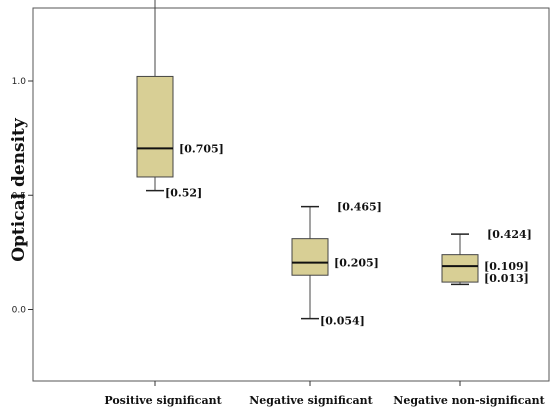 This screenshot has height=411, width=556. Describe the element at coordinates (342, 321) in the screenshot. I see `label-low: [0.054]` at that location.